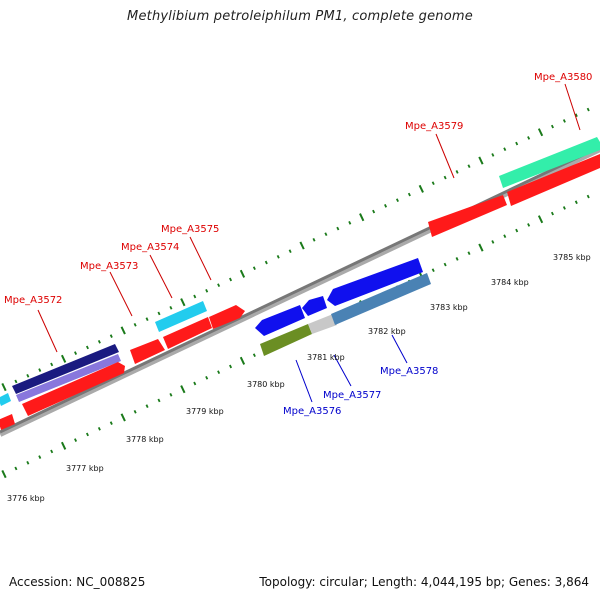  Describe the element at coordinates (145, 439) in the screenshot. I see `ruler-label: 3778 kbp` at that location.